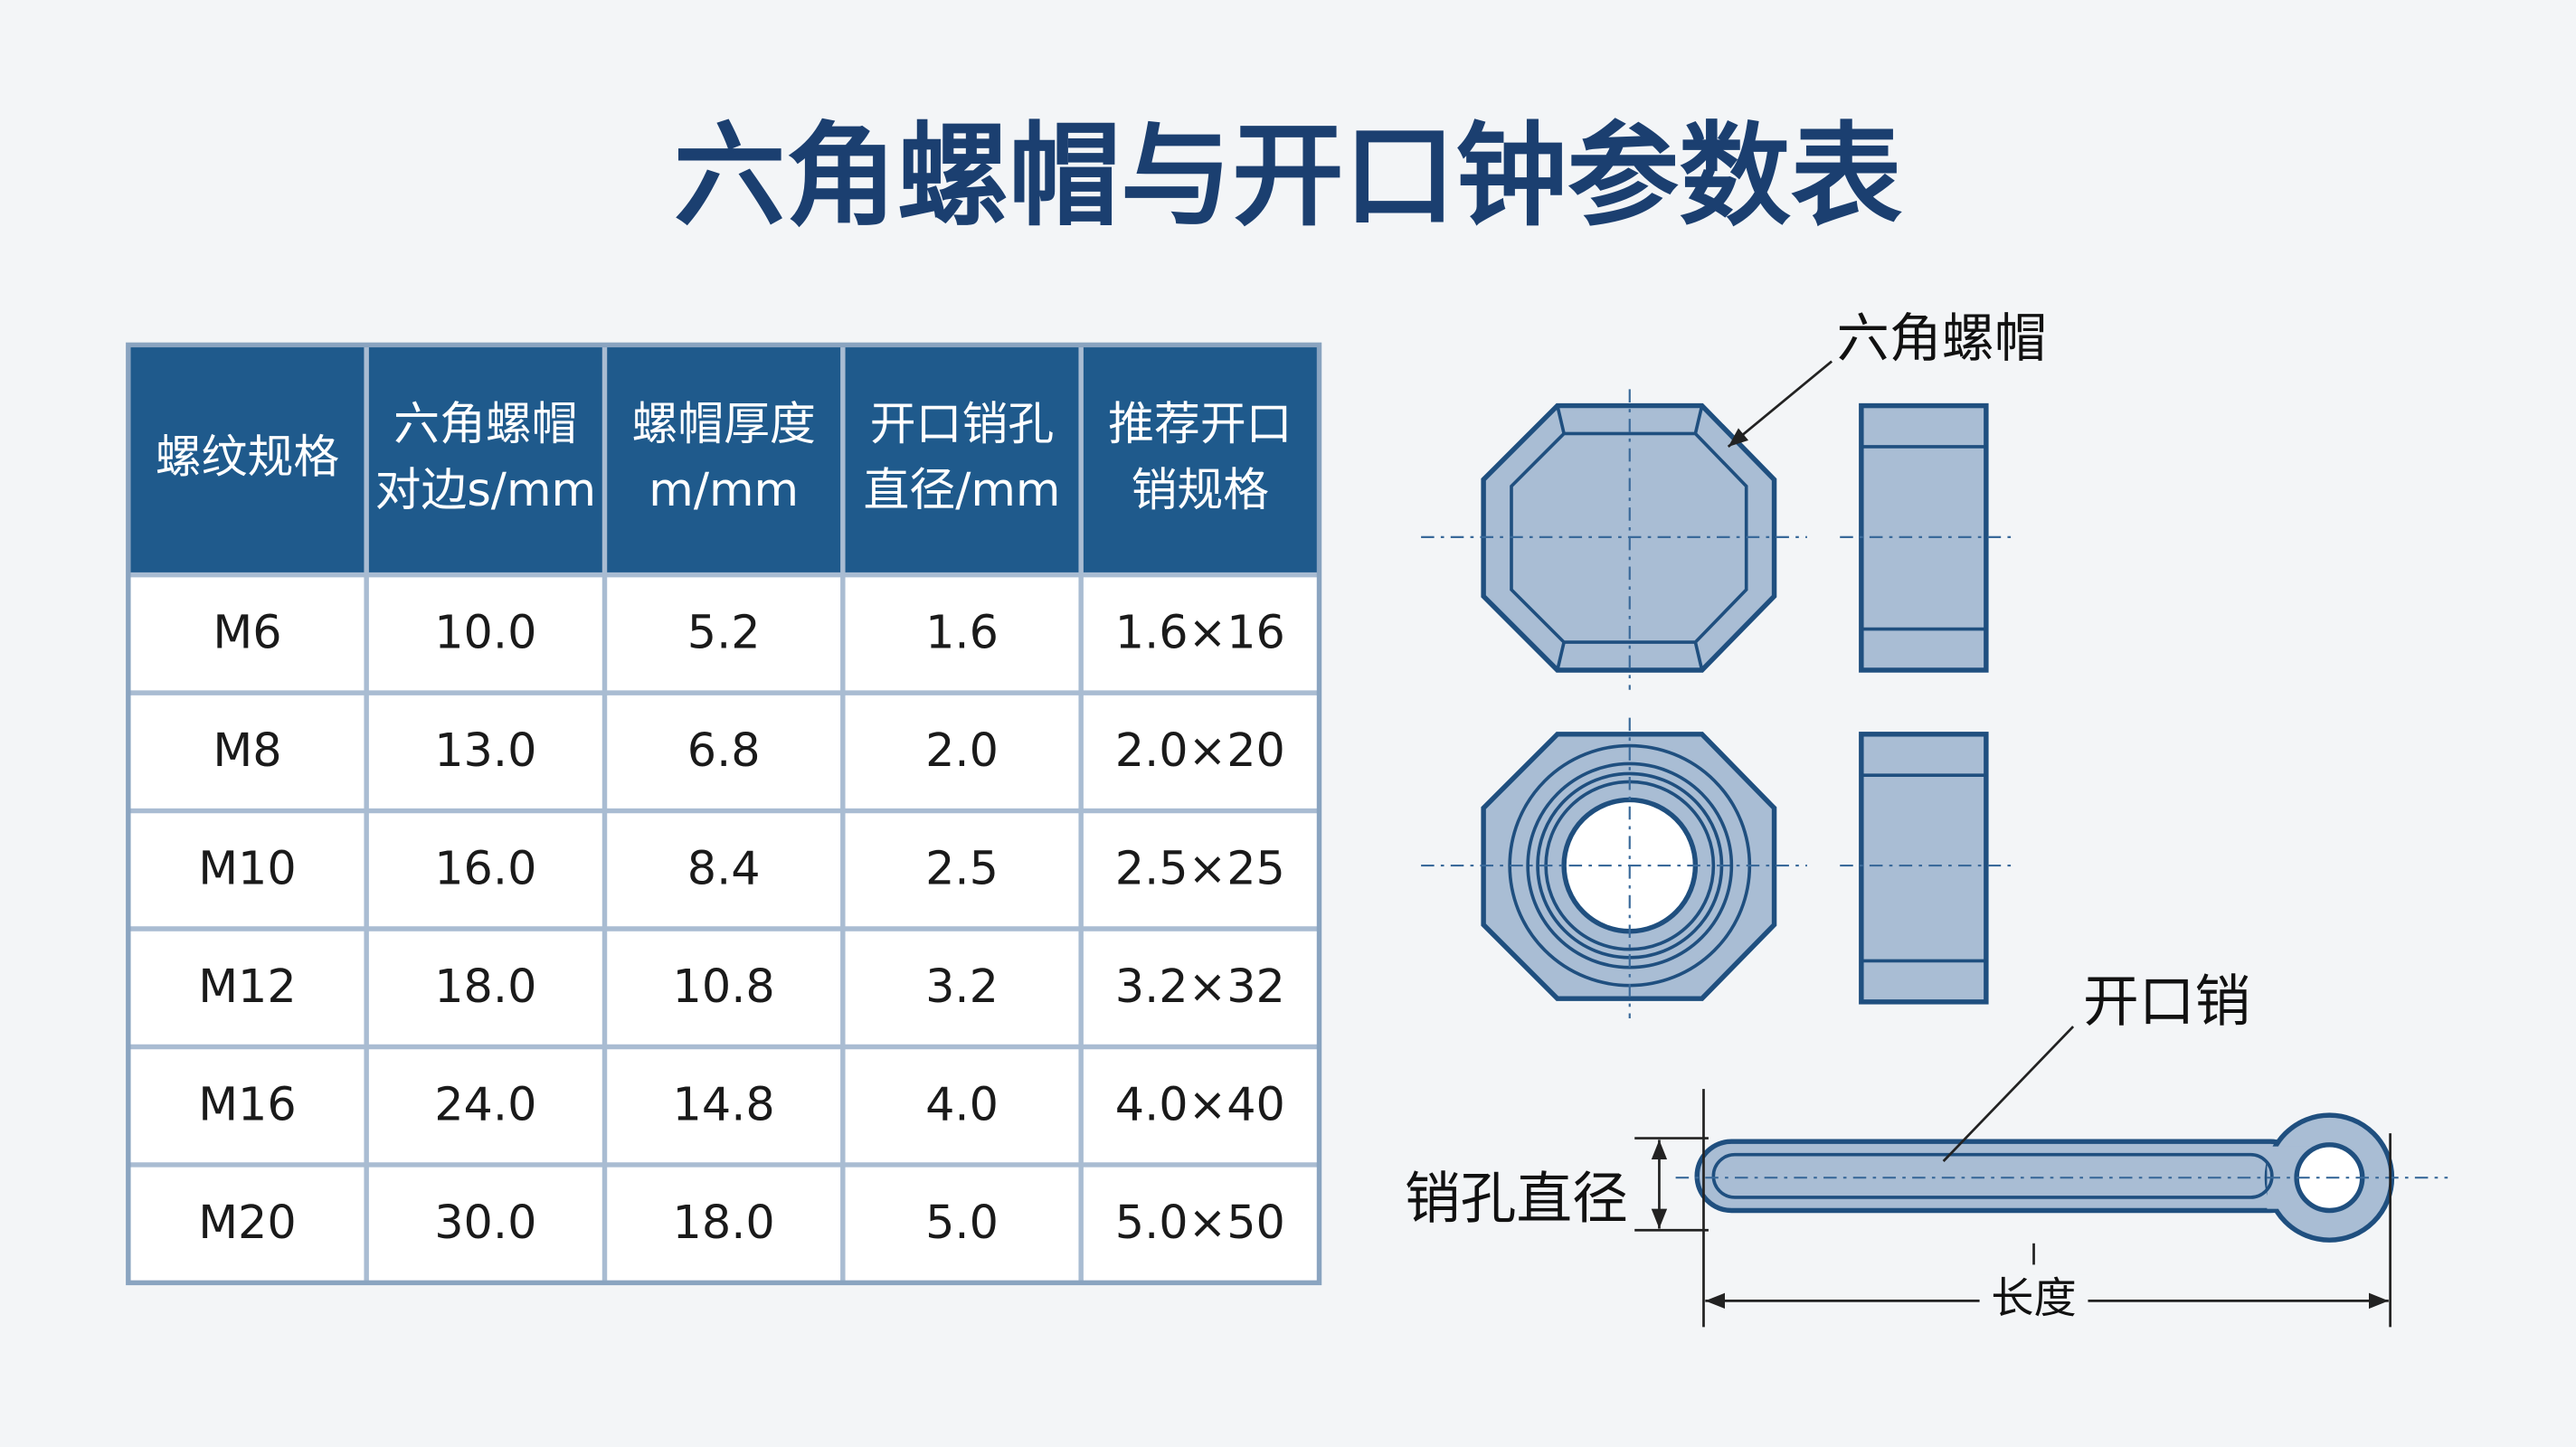  I want to click on table-cell: 2.0, so click(962, 750).